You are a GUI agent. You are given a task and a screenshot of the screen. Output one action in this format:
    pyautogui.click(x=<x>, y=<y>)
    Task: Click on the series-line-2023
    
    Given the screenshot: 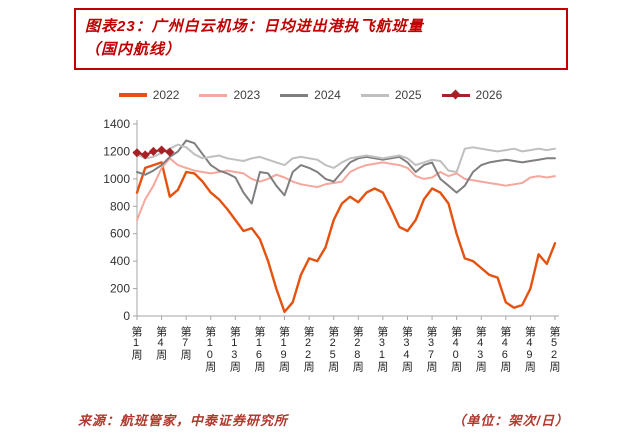 What is the action you would take?
    pyautogui.click(x=346, y=189)
    